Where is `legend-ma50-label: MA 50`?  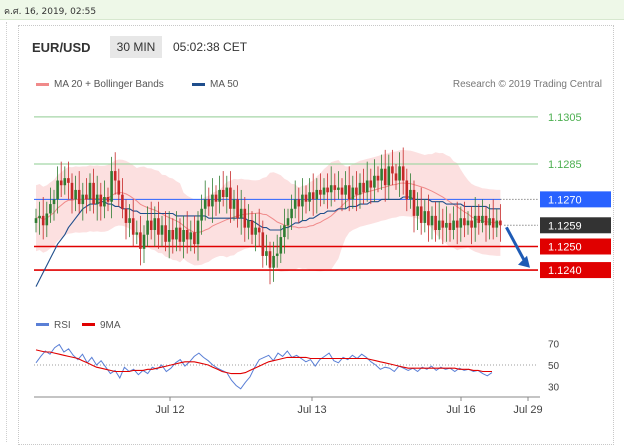
legend-ma50-label: MA 50 is located at coordinates (224, 84).